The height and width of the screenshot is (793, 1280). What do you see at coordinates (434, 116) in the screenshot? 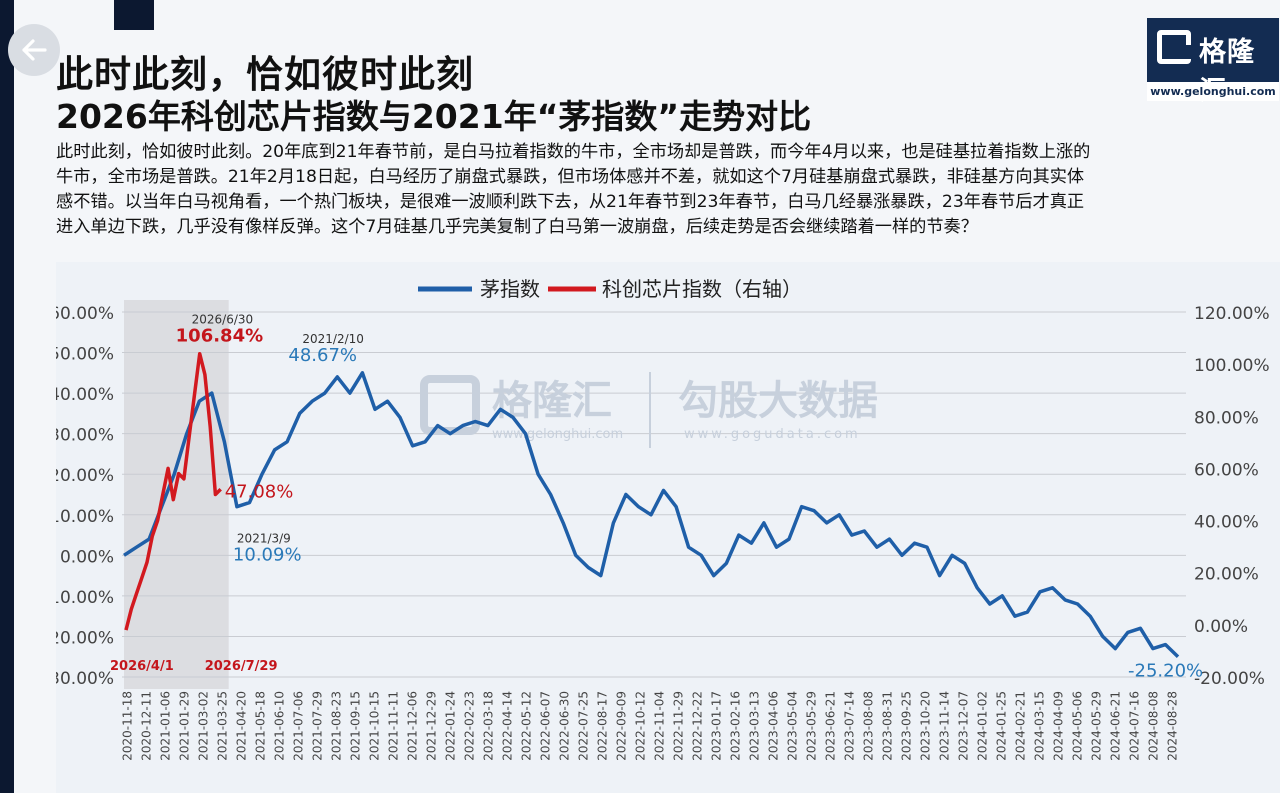
I see `page-subtitle: 2026年科创芯片指数与2021年“茅指数”走势对比` at bounding box center [434, 116].